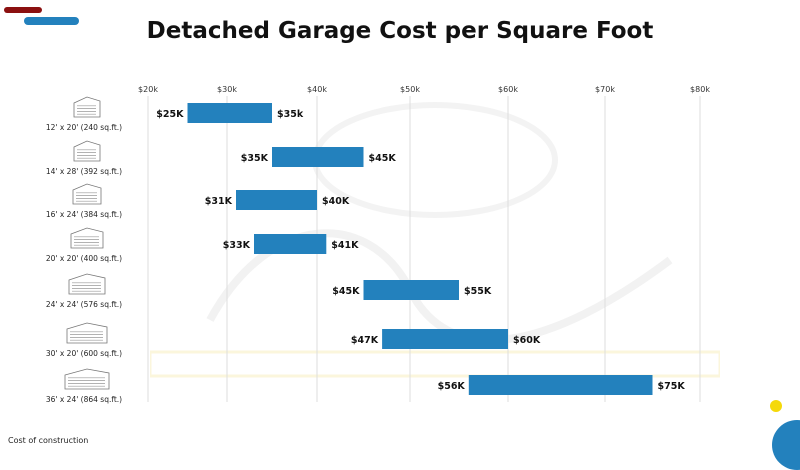 This screenshot has height=470, width=800. Describe the element at coordinates (84, 399) in the screenshot. I see `category-label: 36' x 24' (864 sq.ft.)` at that location.